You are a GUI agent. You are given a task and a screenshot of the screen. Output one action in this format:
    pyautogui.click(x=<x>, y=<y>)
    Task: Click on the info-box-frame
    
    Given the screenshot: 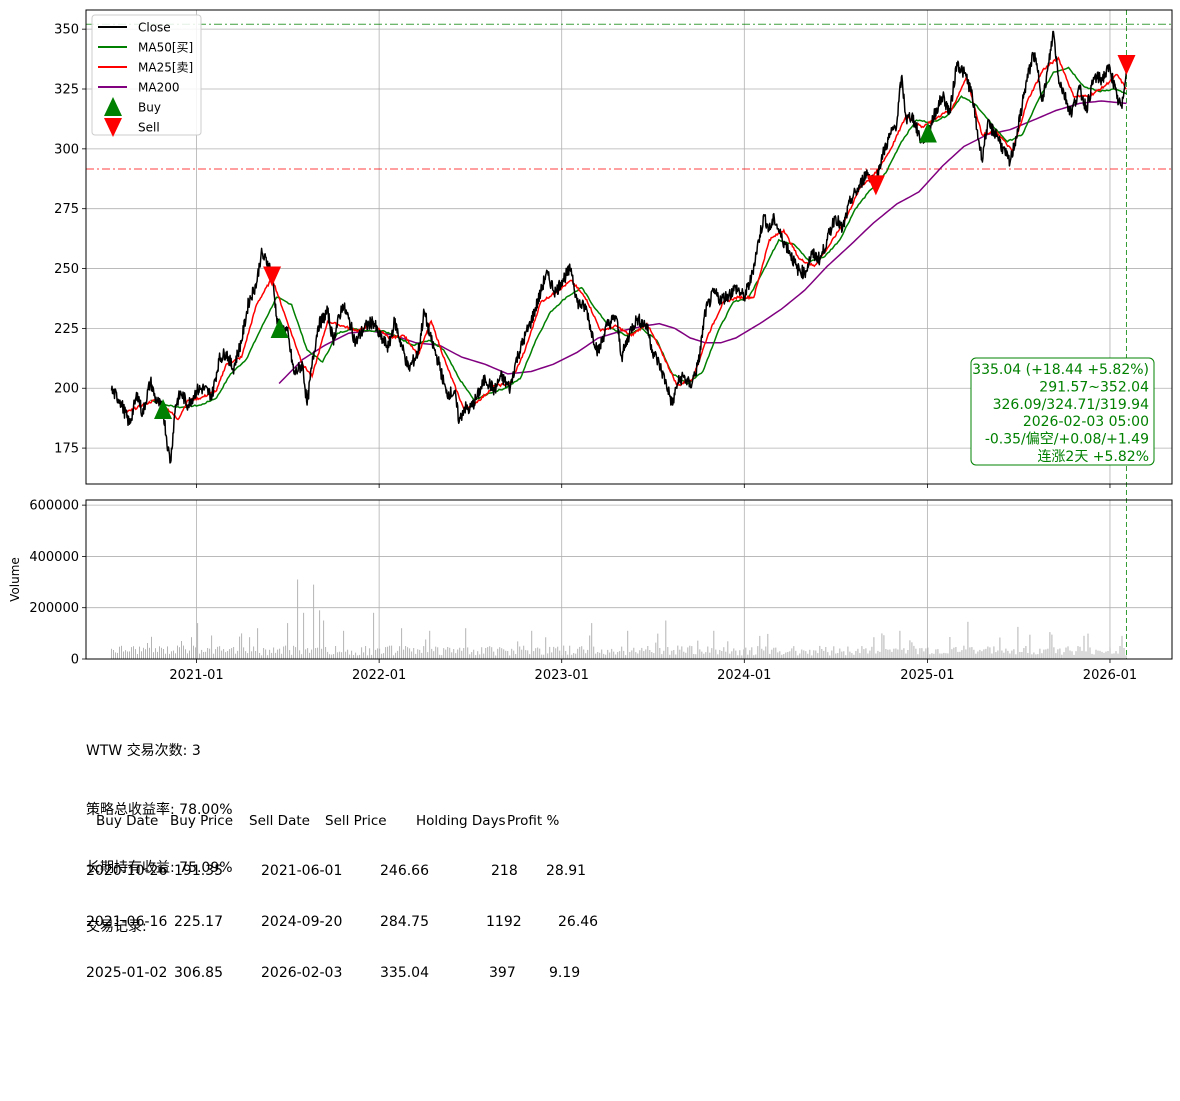 What is the action you would take?
    pyautogui.click(x=1062, y=411)
    